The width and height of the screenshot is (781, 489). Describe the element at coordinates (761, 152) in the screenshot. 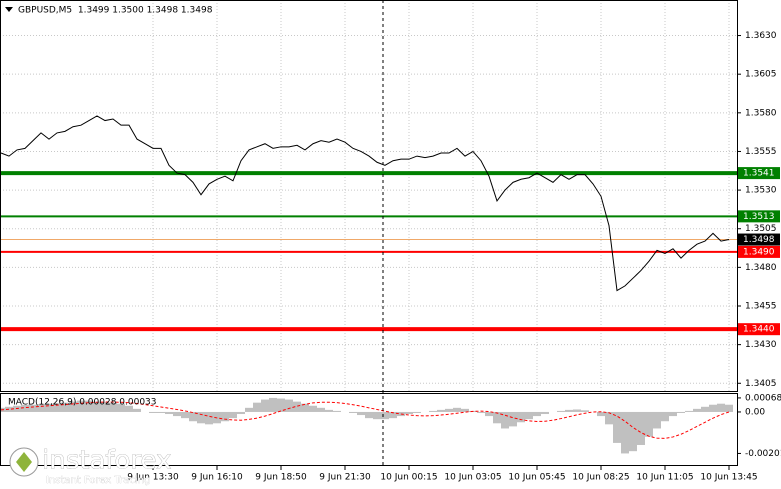

I see `y-tick-label: 1.3555` at that location.